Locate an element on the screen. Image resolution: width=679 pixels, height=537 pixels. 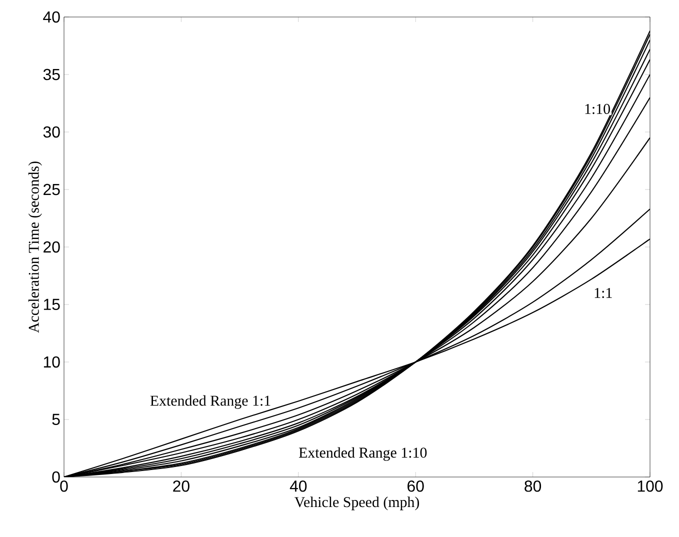
x-tick-label: 0 is located at coordinates (64, 486).